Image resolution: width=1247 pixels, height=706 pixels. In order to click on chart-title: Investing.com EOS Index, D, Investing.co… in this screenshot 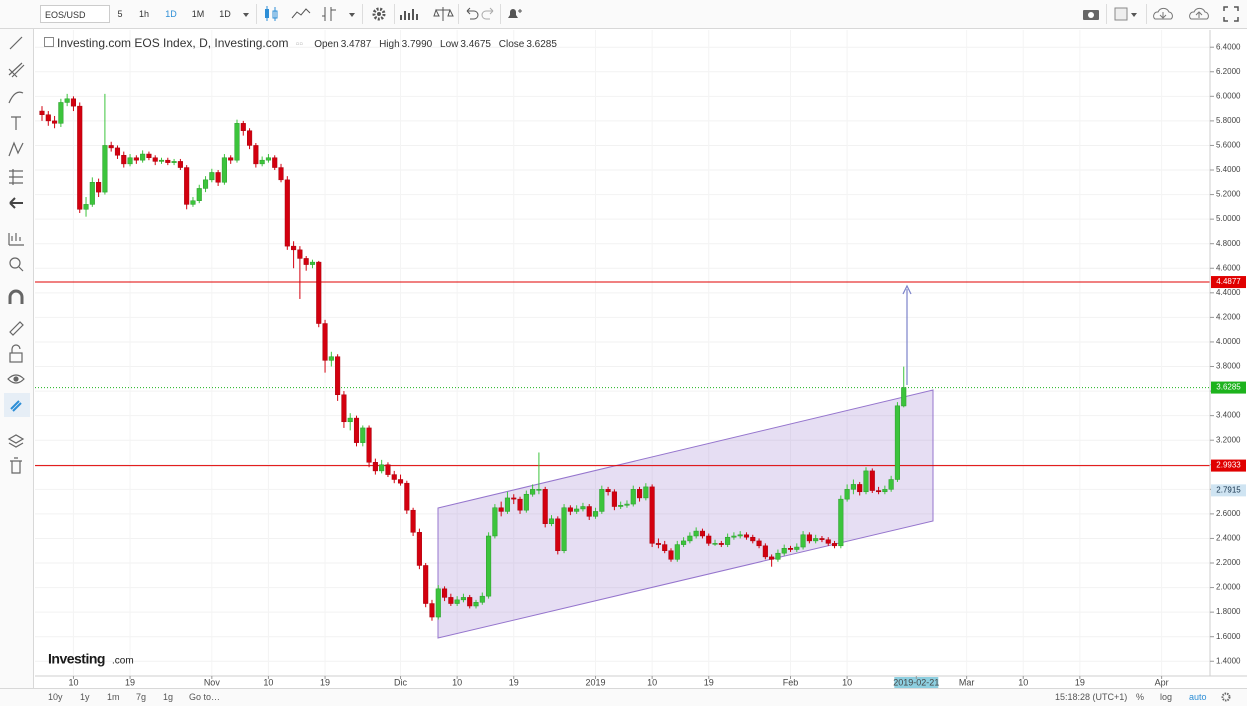, I will do `click(173, 43)`.